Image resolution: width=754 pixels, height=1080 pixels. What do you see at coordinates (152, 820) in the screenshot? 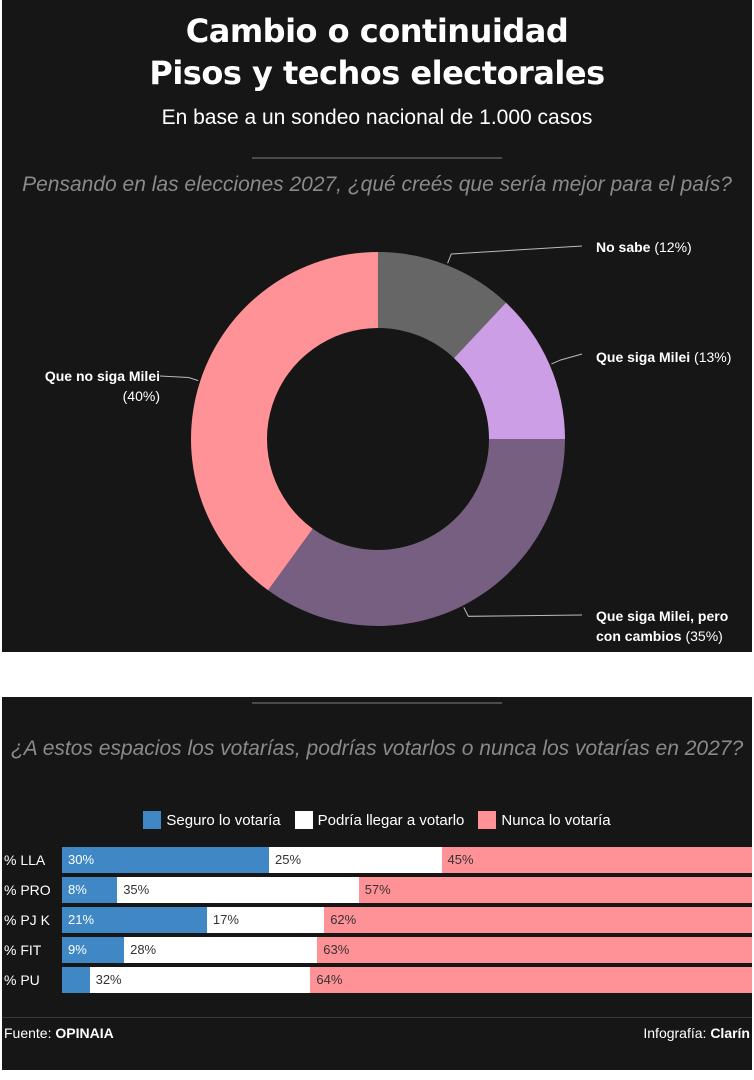
I see `legend-swatch-seguro` at bounding box center [152, 820].